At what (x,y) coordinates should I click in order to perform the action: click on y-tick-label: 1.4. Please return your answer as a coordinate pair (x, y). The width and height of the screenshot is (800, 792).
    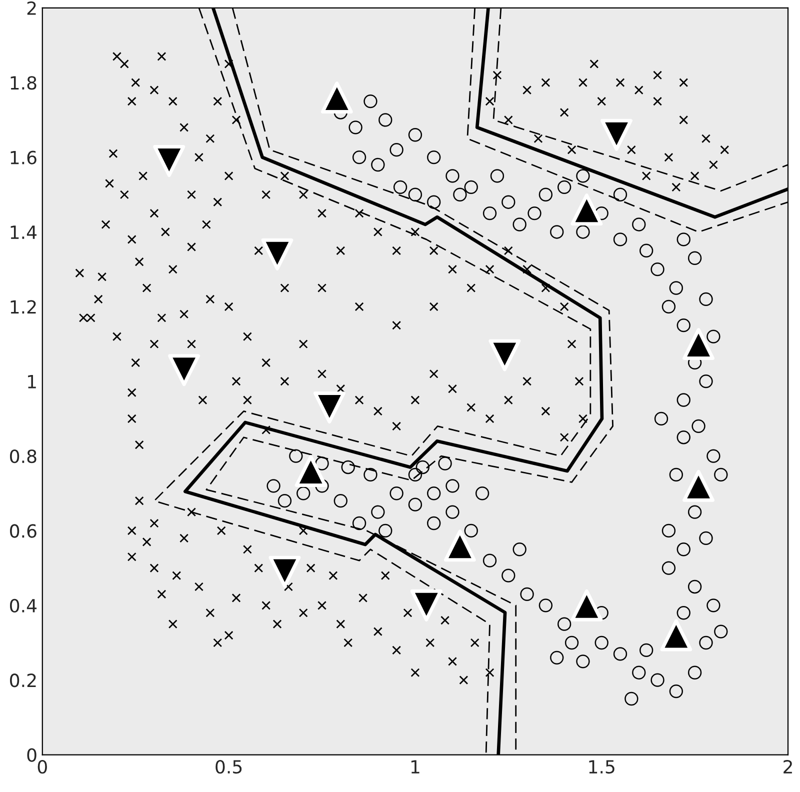
    Looking at the image, I should click on (23, 232).